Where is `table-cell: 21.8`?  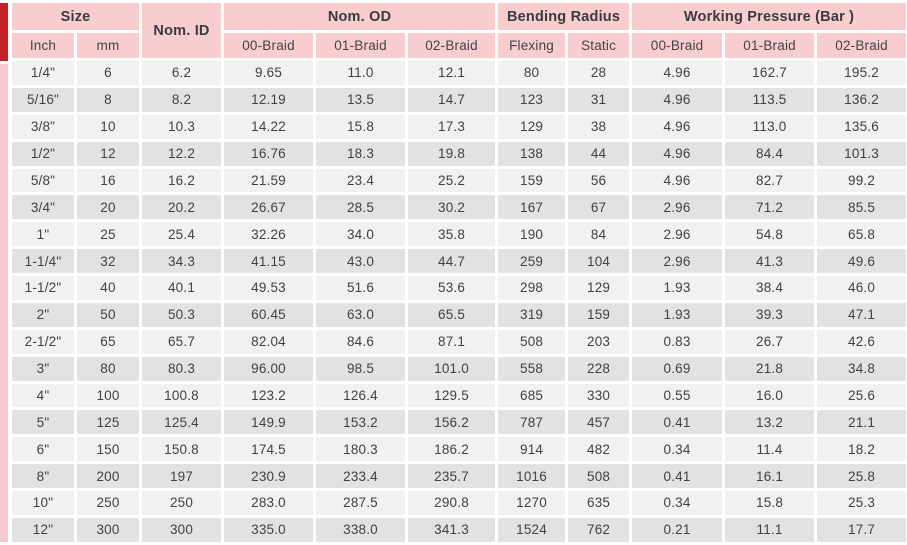
table-cell: 21.8 is located at coordinates (770, 368).